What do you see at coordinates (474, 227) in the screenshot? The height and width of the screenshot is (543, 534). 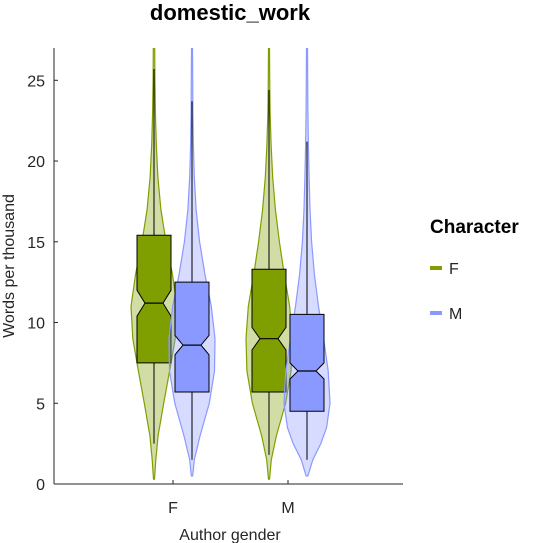 I see `legend-title: Character` at bounding box center [474, 227].